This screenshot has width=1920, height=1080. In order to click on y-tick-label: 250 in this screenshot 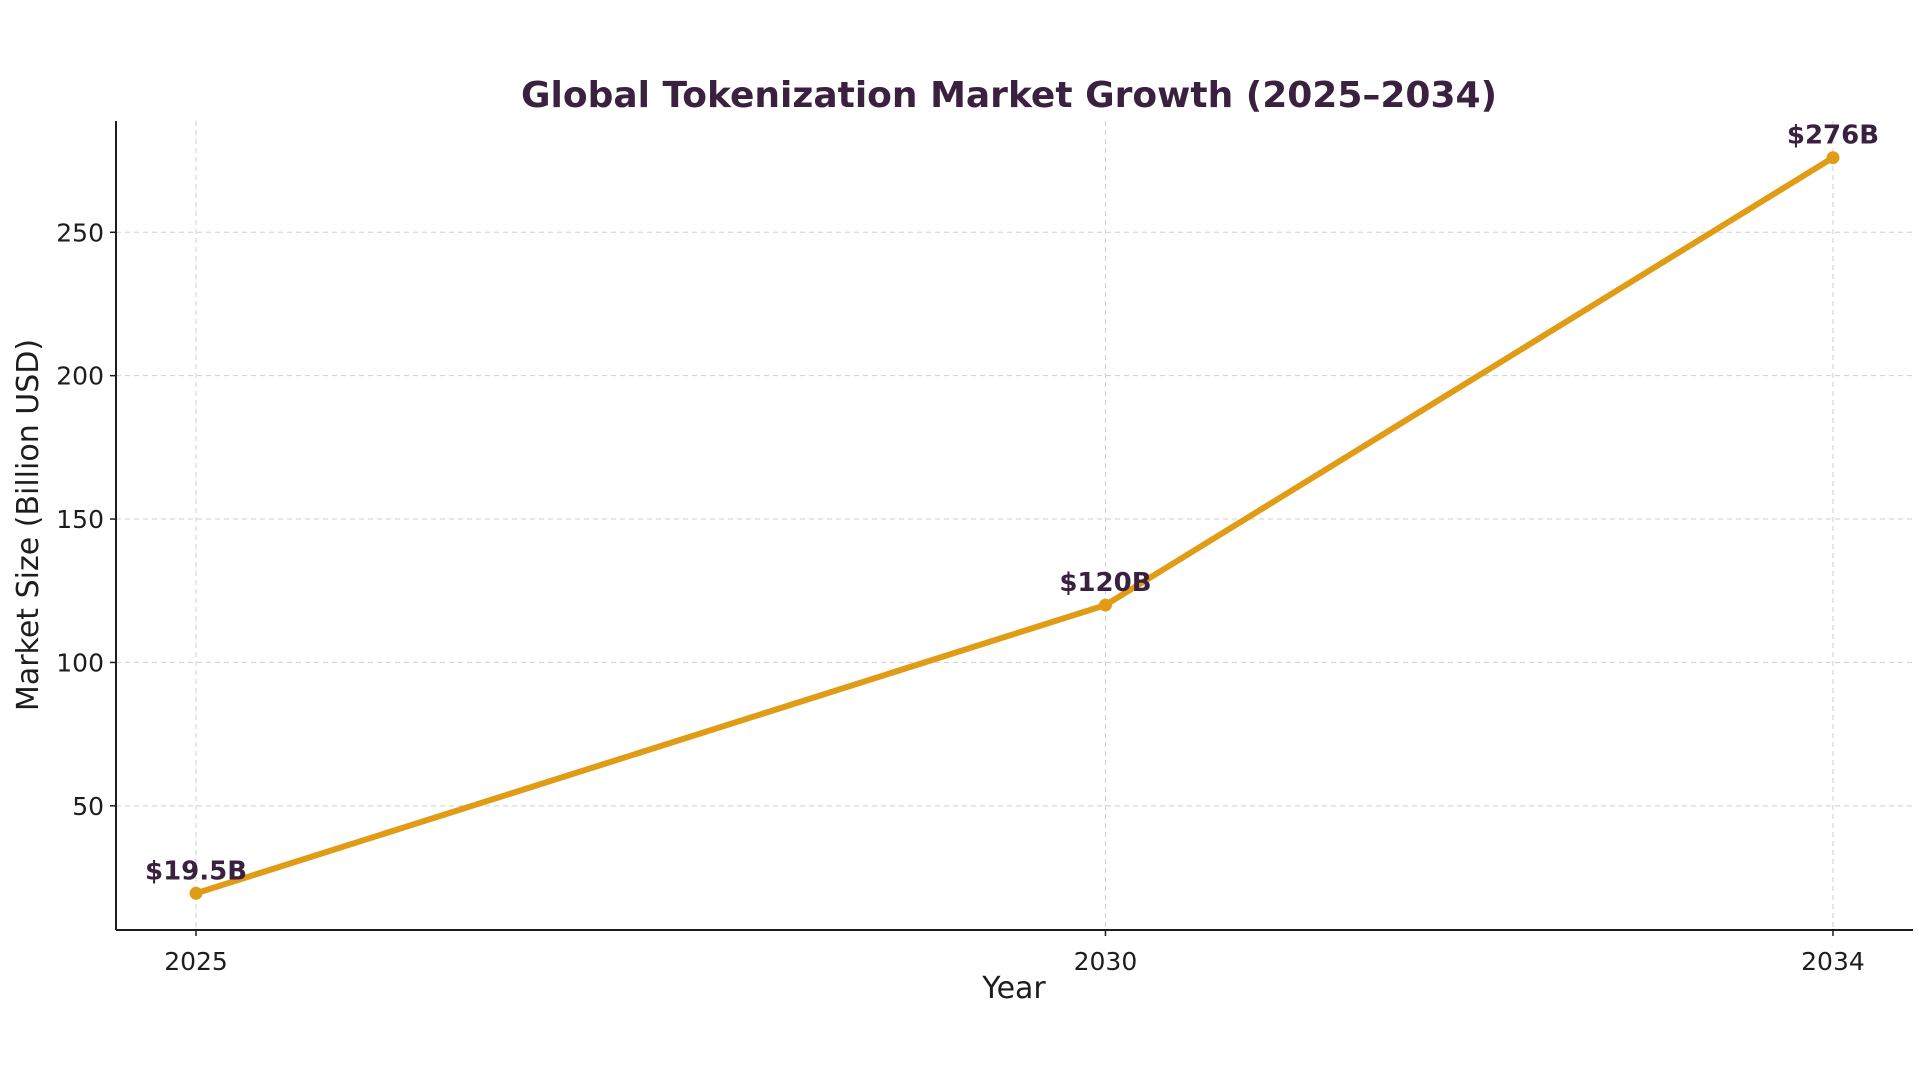, I will do `click(80, 232)`.